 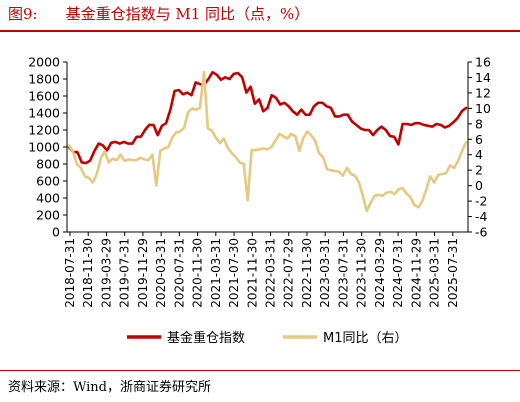 I want to click on y-left-tick-label: 1000, so click(x=44, y=147).